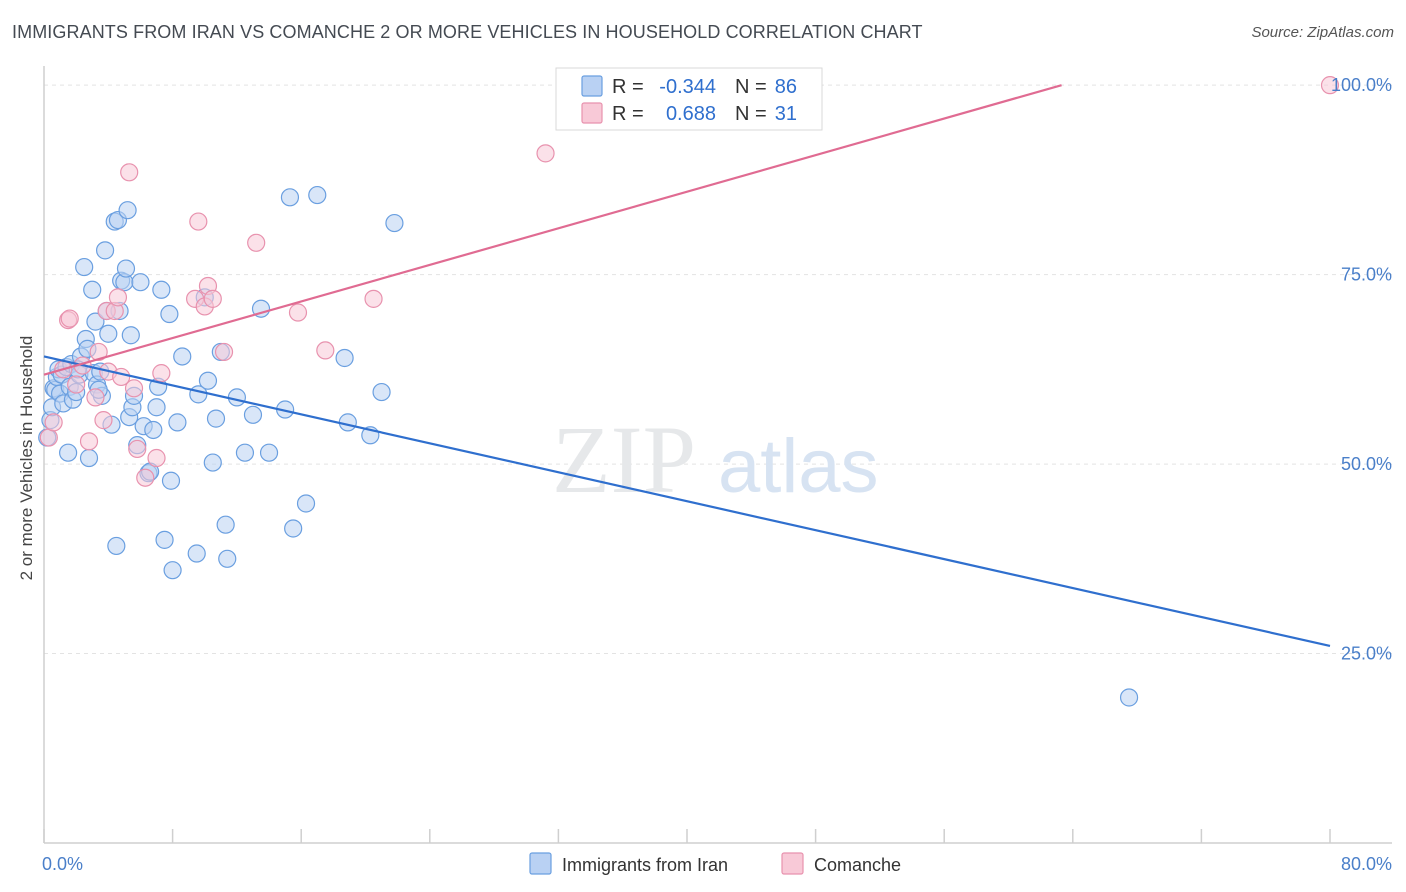 This screenshot has height=892, width=1406. What do you see at coordinates (798, 466) in the screenshot?
I see `watermark-atlas: atlas` at bounding box center [798, 466].